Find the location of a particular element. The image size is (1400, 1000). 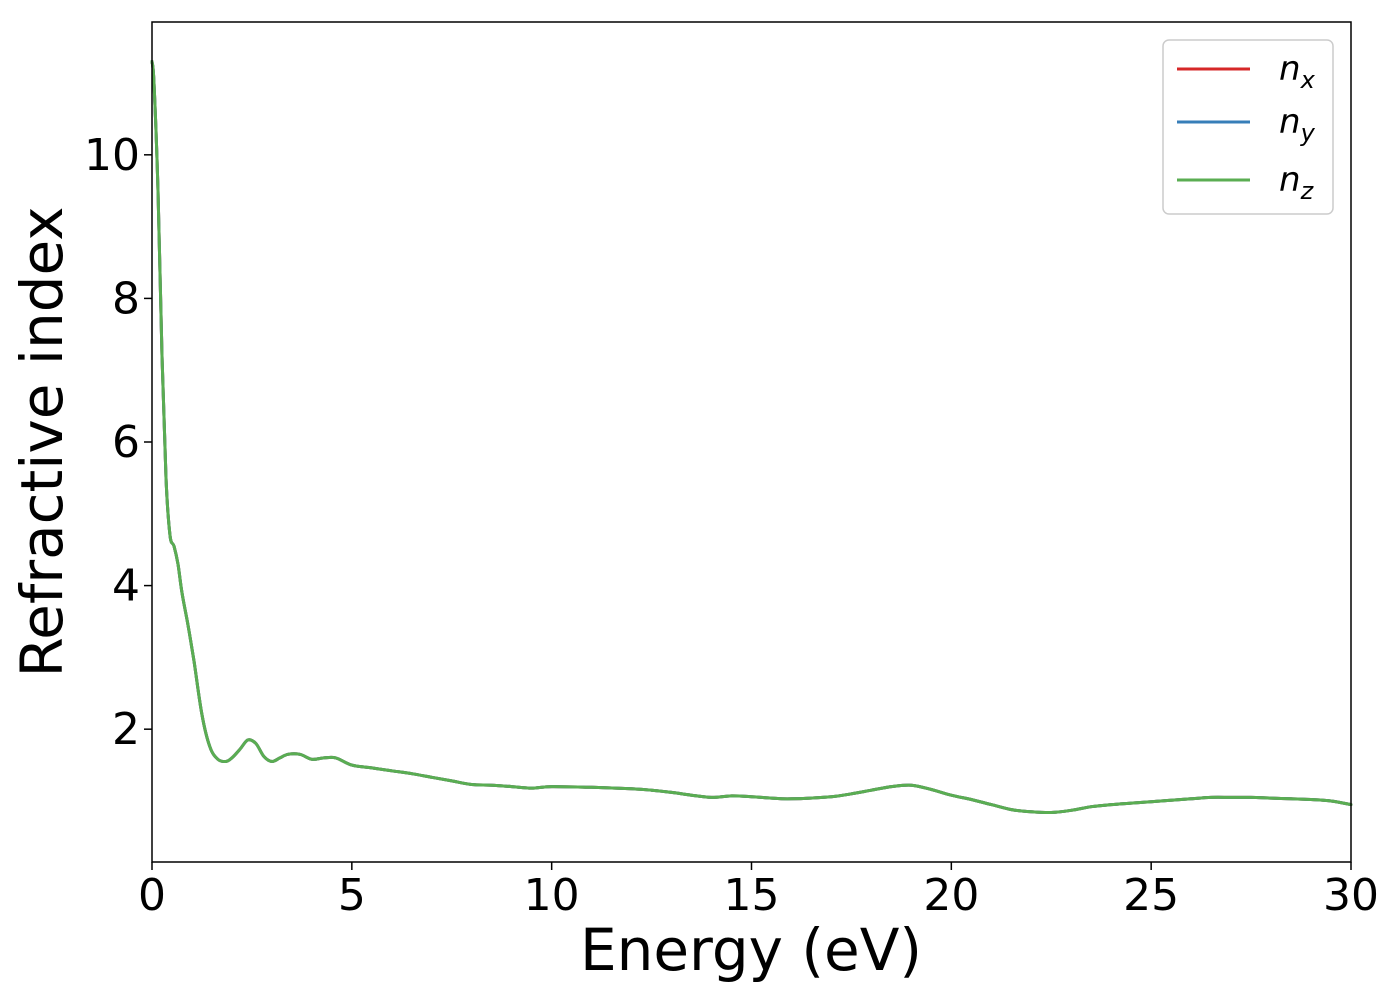

y-axis-title: Refractive index is located at coordinates (42, 441).